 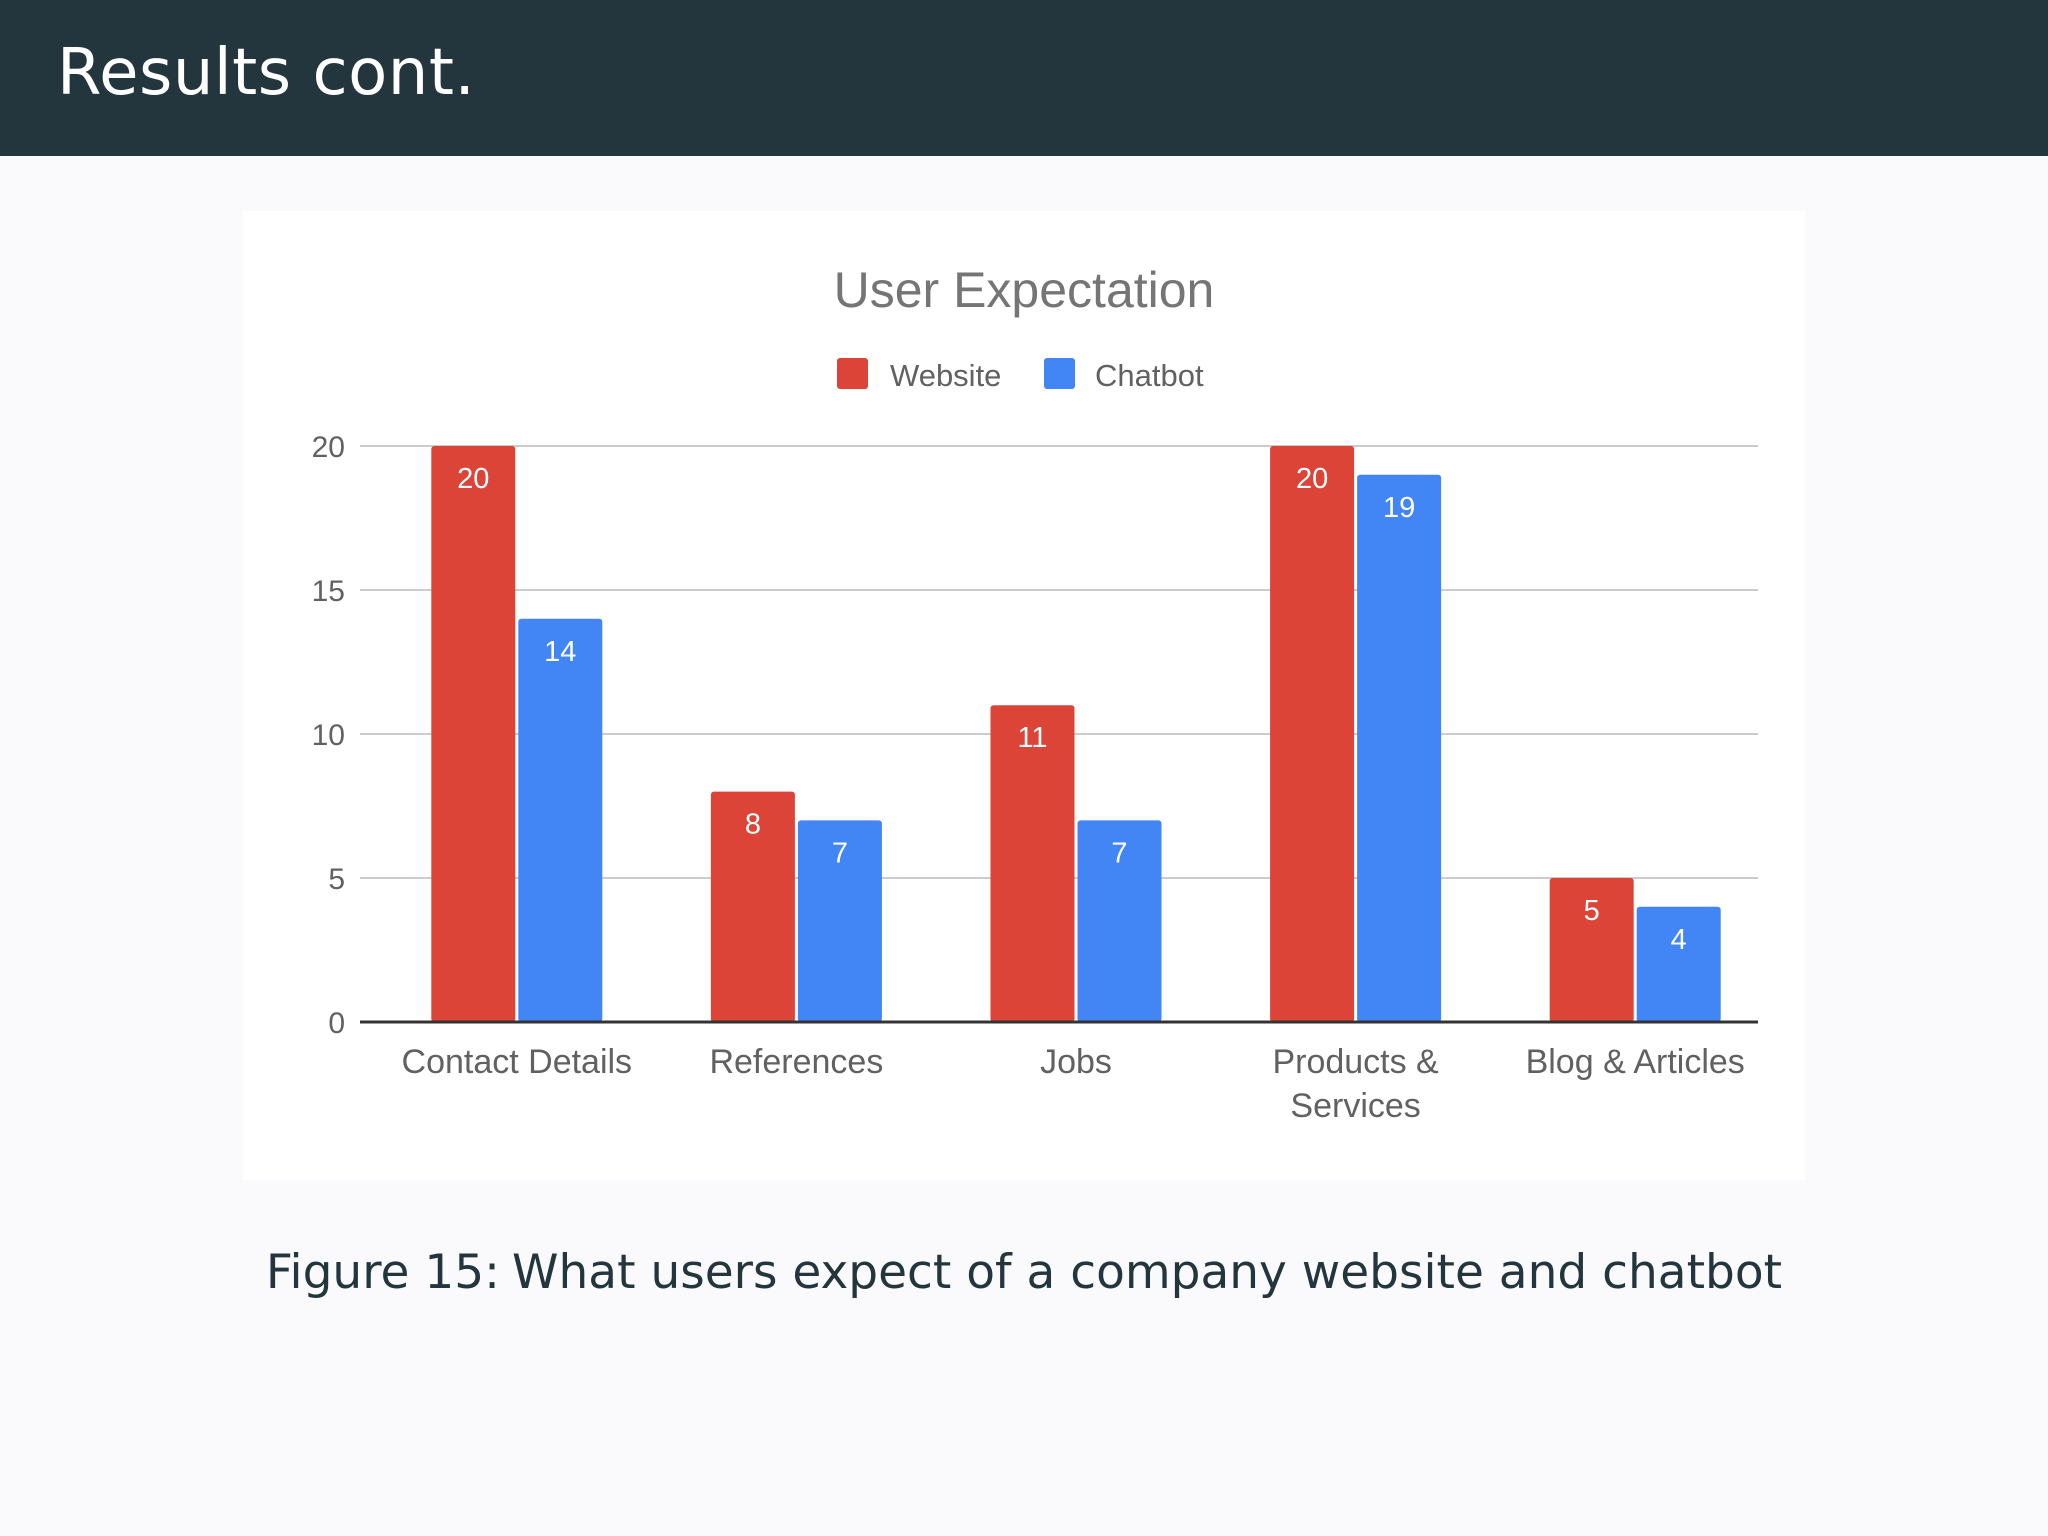 I want to click on y-tick-label: 0, so click(x=336, y=1023).